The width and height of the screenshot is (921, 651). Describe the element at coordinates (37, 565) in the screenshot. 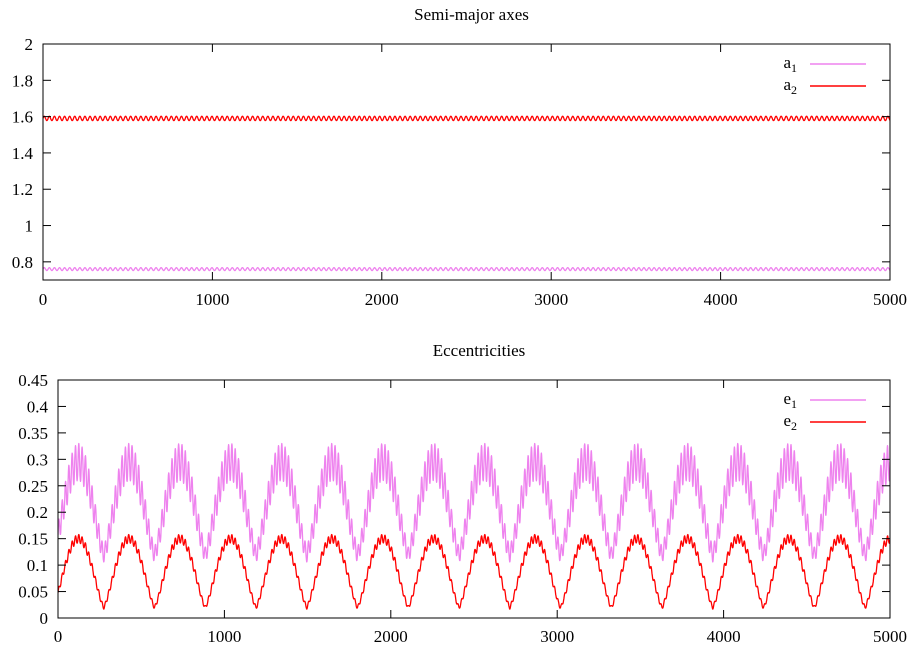

I see `y-tick-label: 0.1` at that location.